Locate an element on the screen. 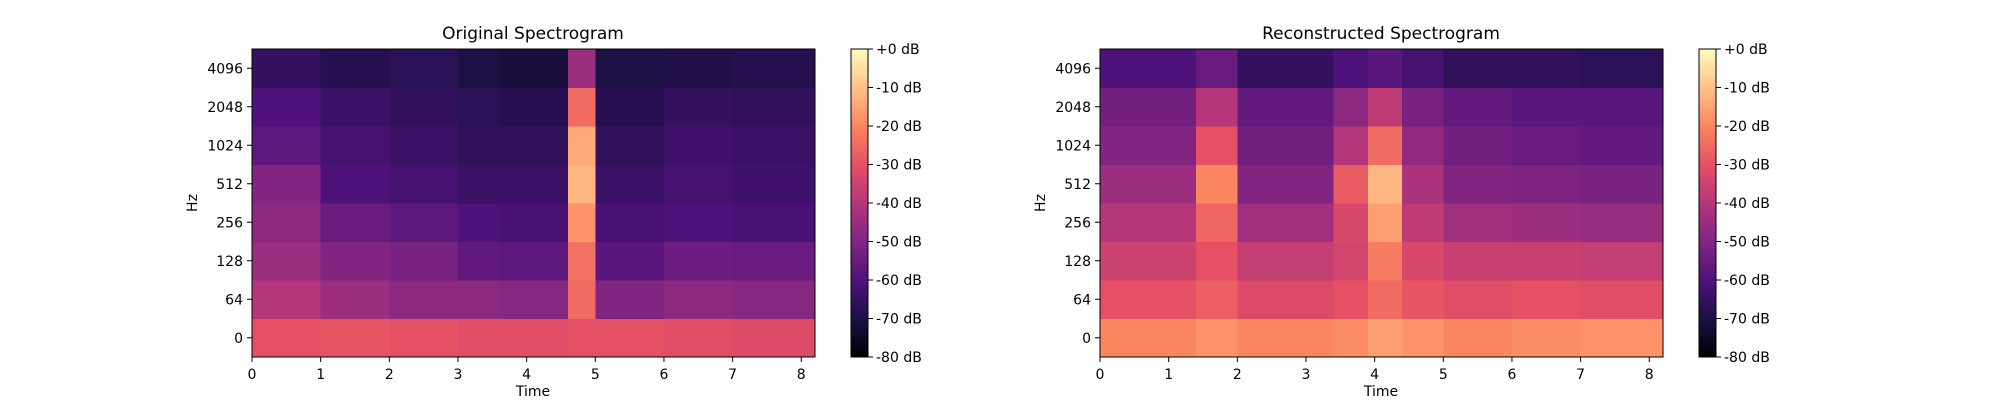  chart-title: Reconstructed Spectrogram is located at coordinates (1381, 34).